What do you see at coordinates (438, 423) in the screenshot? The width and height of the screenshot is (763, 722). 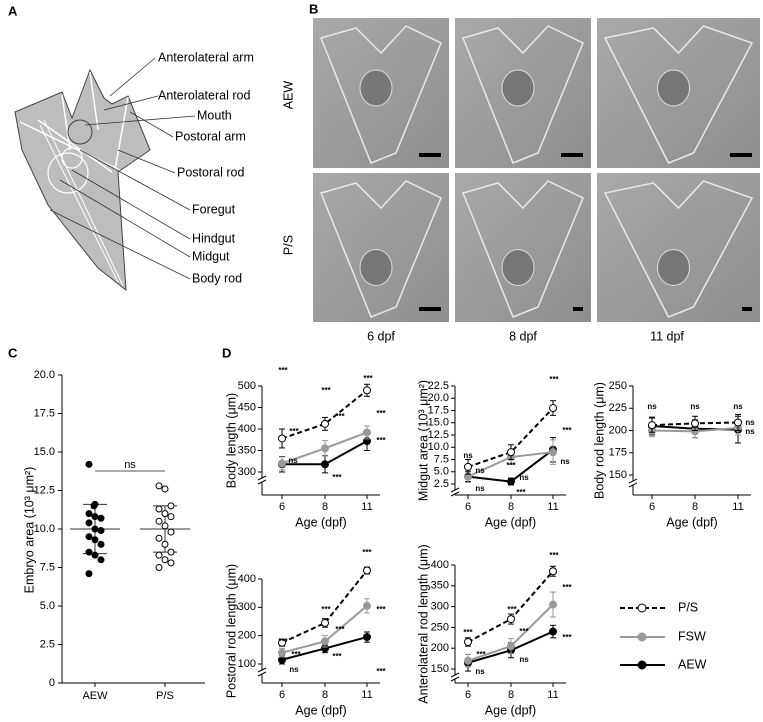 I see `y-tick-label: 15.0` at bounding box center [438, 423].